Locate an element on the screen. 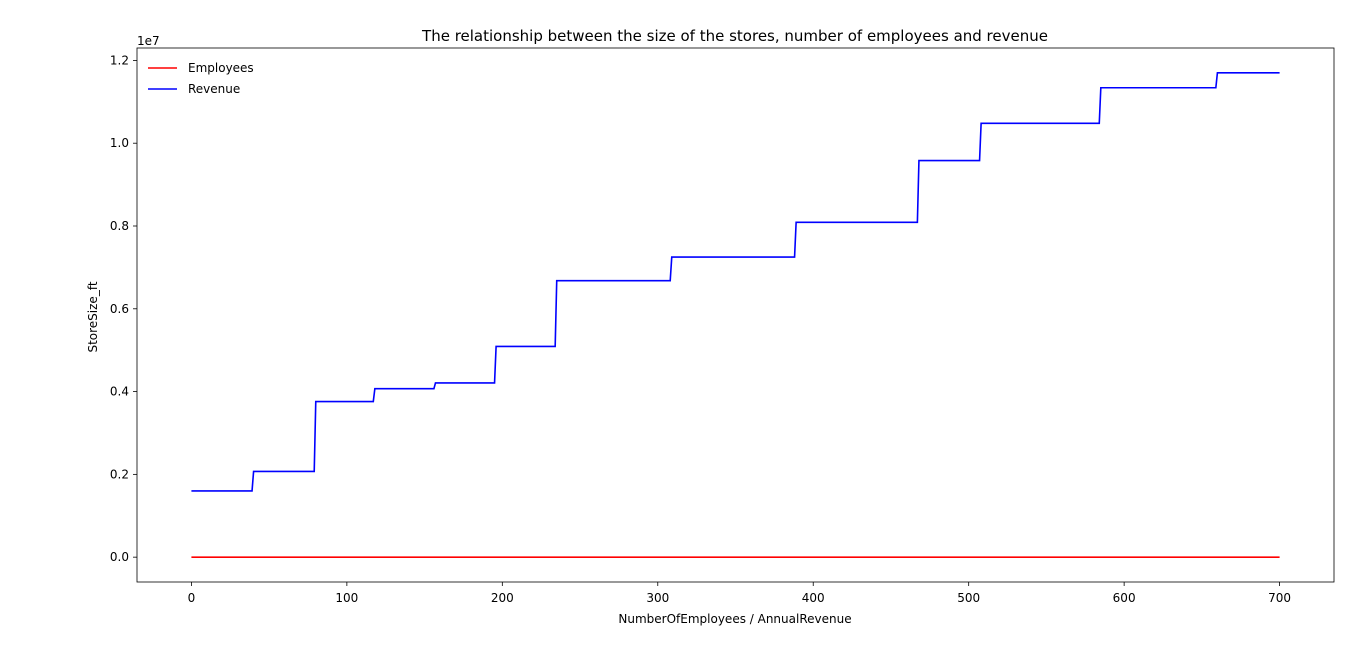 This screenshot has height=663, width=1366. x-tick-label: 400 is located at coordinates (813, 598).